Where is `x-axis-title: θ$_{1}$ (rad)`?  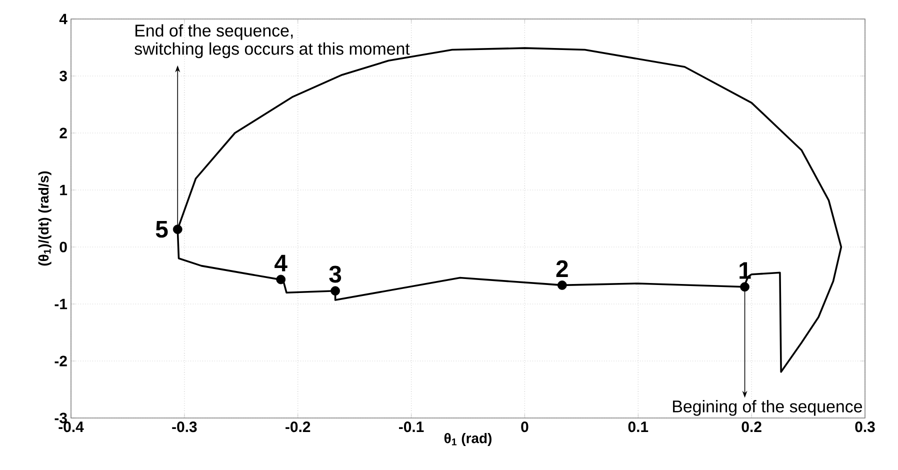
x-axis-title: θ$_{1}$ (rad) is located at coordinates (468, 439).